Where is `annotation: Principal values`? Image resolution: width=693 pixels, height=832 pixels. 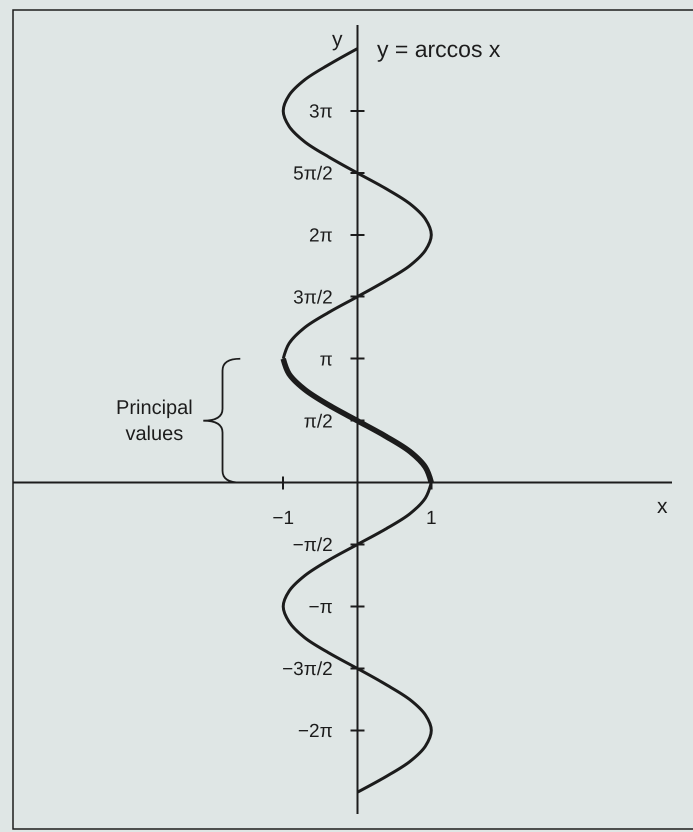
annotation: Principal values is located at coordinates (154, 421).